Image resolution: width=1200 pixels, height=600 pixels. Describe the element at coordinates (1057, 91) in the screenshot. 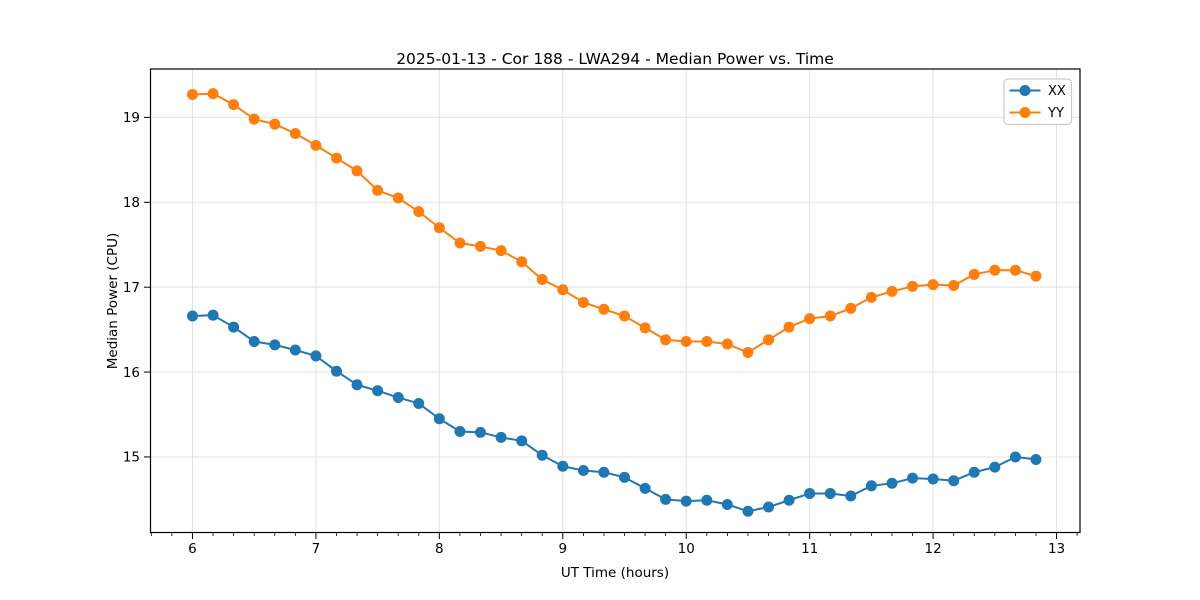

I see `legend-label-xx: XX` at that location.